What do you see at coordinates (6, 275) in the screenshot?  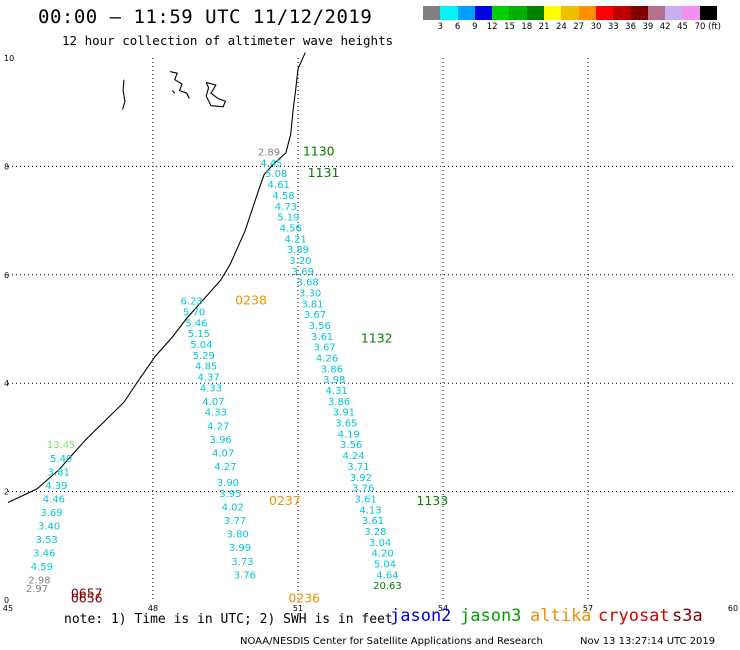 I see `y-tick-label: 6` at bounding box center [6, 275].